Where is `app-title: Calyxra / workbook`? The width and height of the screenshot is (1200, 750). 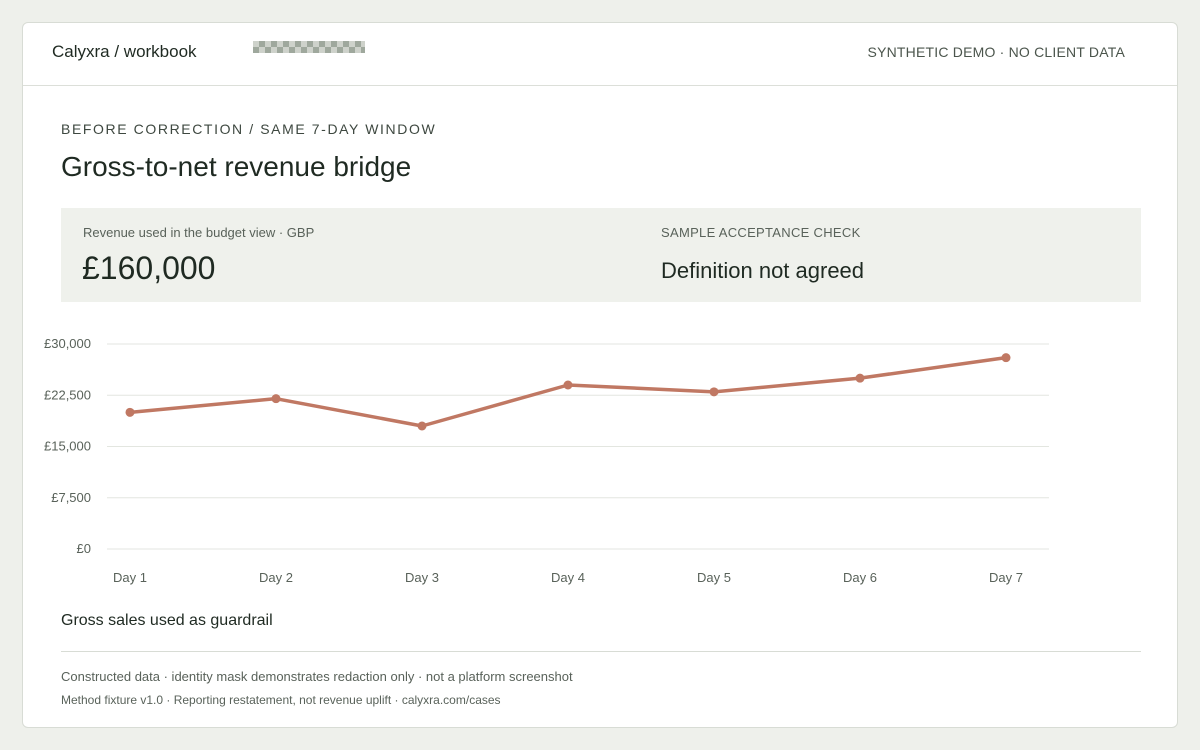 app-title: Calyxra / workbook is located at coordinates (124, 51).